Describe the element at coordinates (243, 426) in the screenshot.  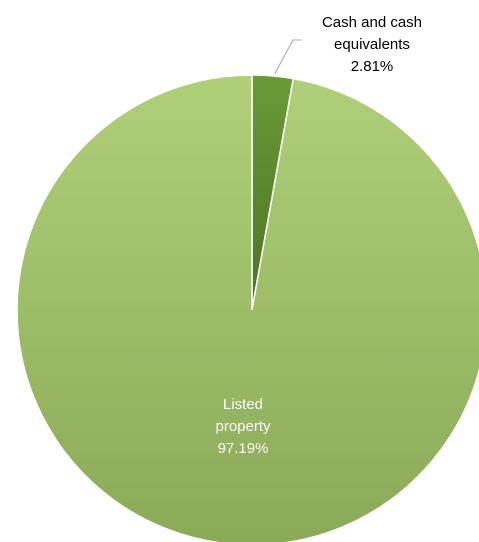
I see `pie-slice-1-label-line-1: property` at that location.